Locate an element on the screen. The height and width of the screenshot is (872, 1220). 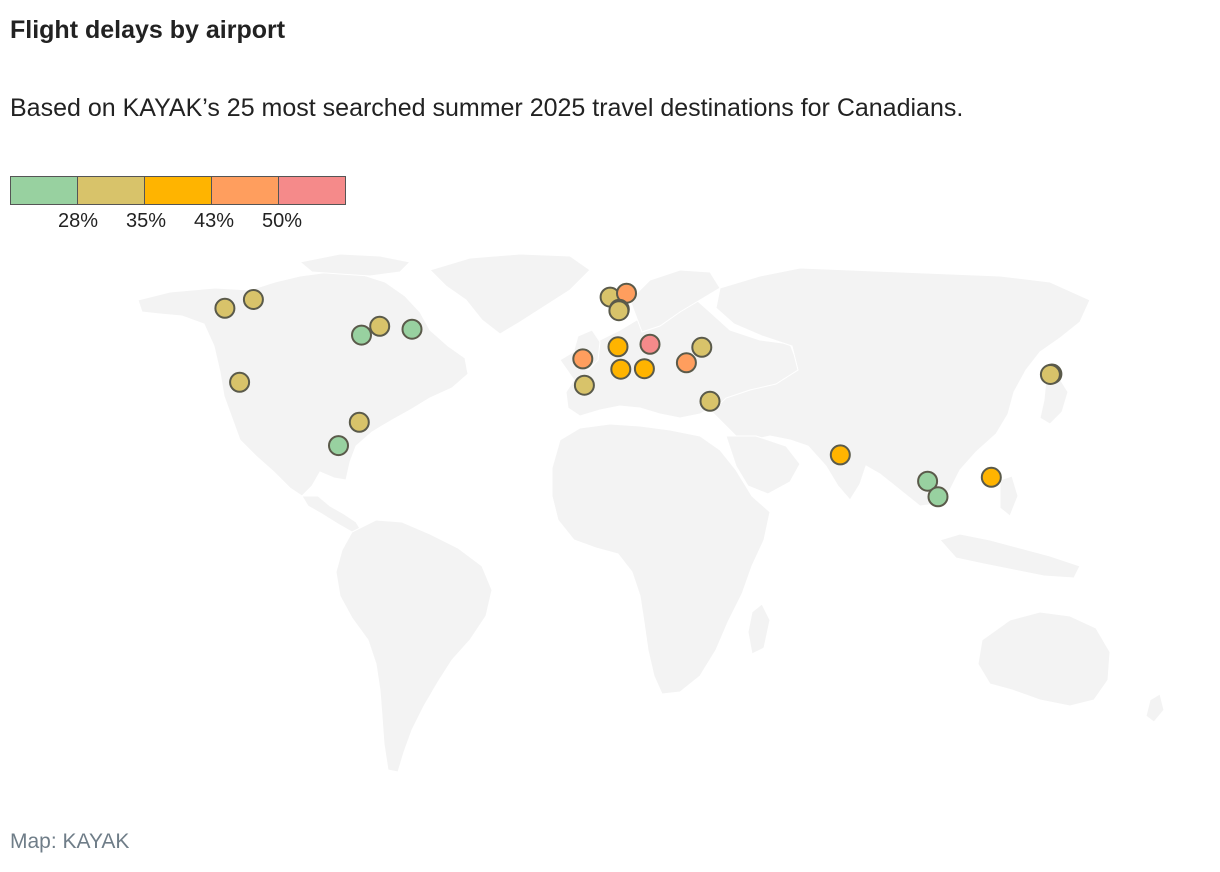
landmass-australia is located at coordinates (1044, 659).